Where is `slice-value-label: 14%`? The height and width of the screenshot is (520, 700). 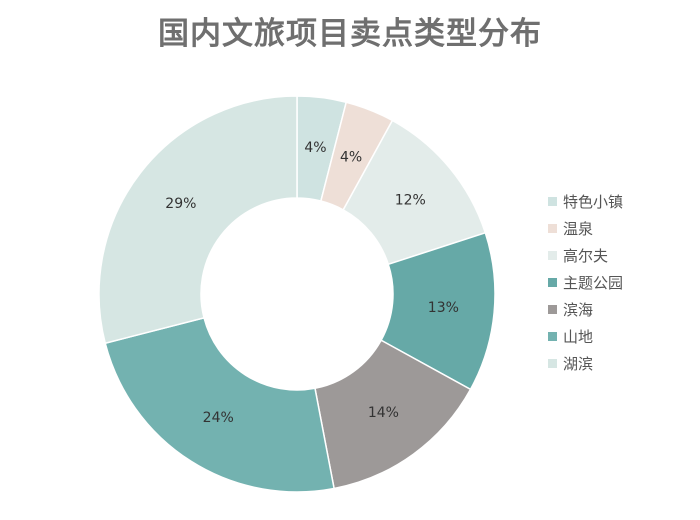
slice-value-label: 14% is located at coordinates (383, 413).